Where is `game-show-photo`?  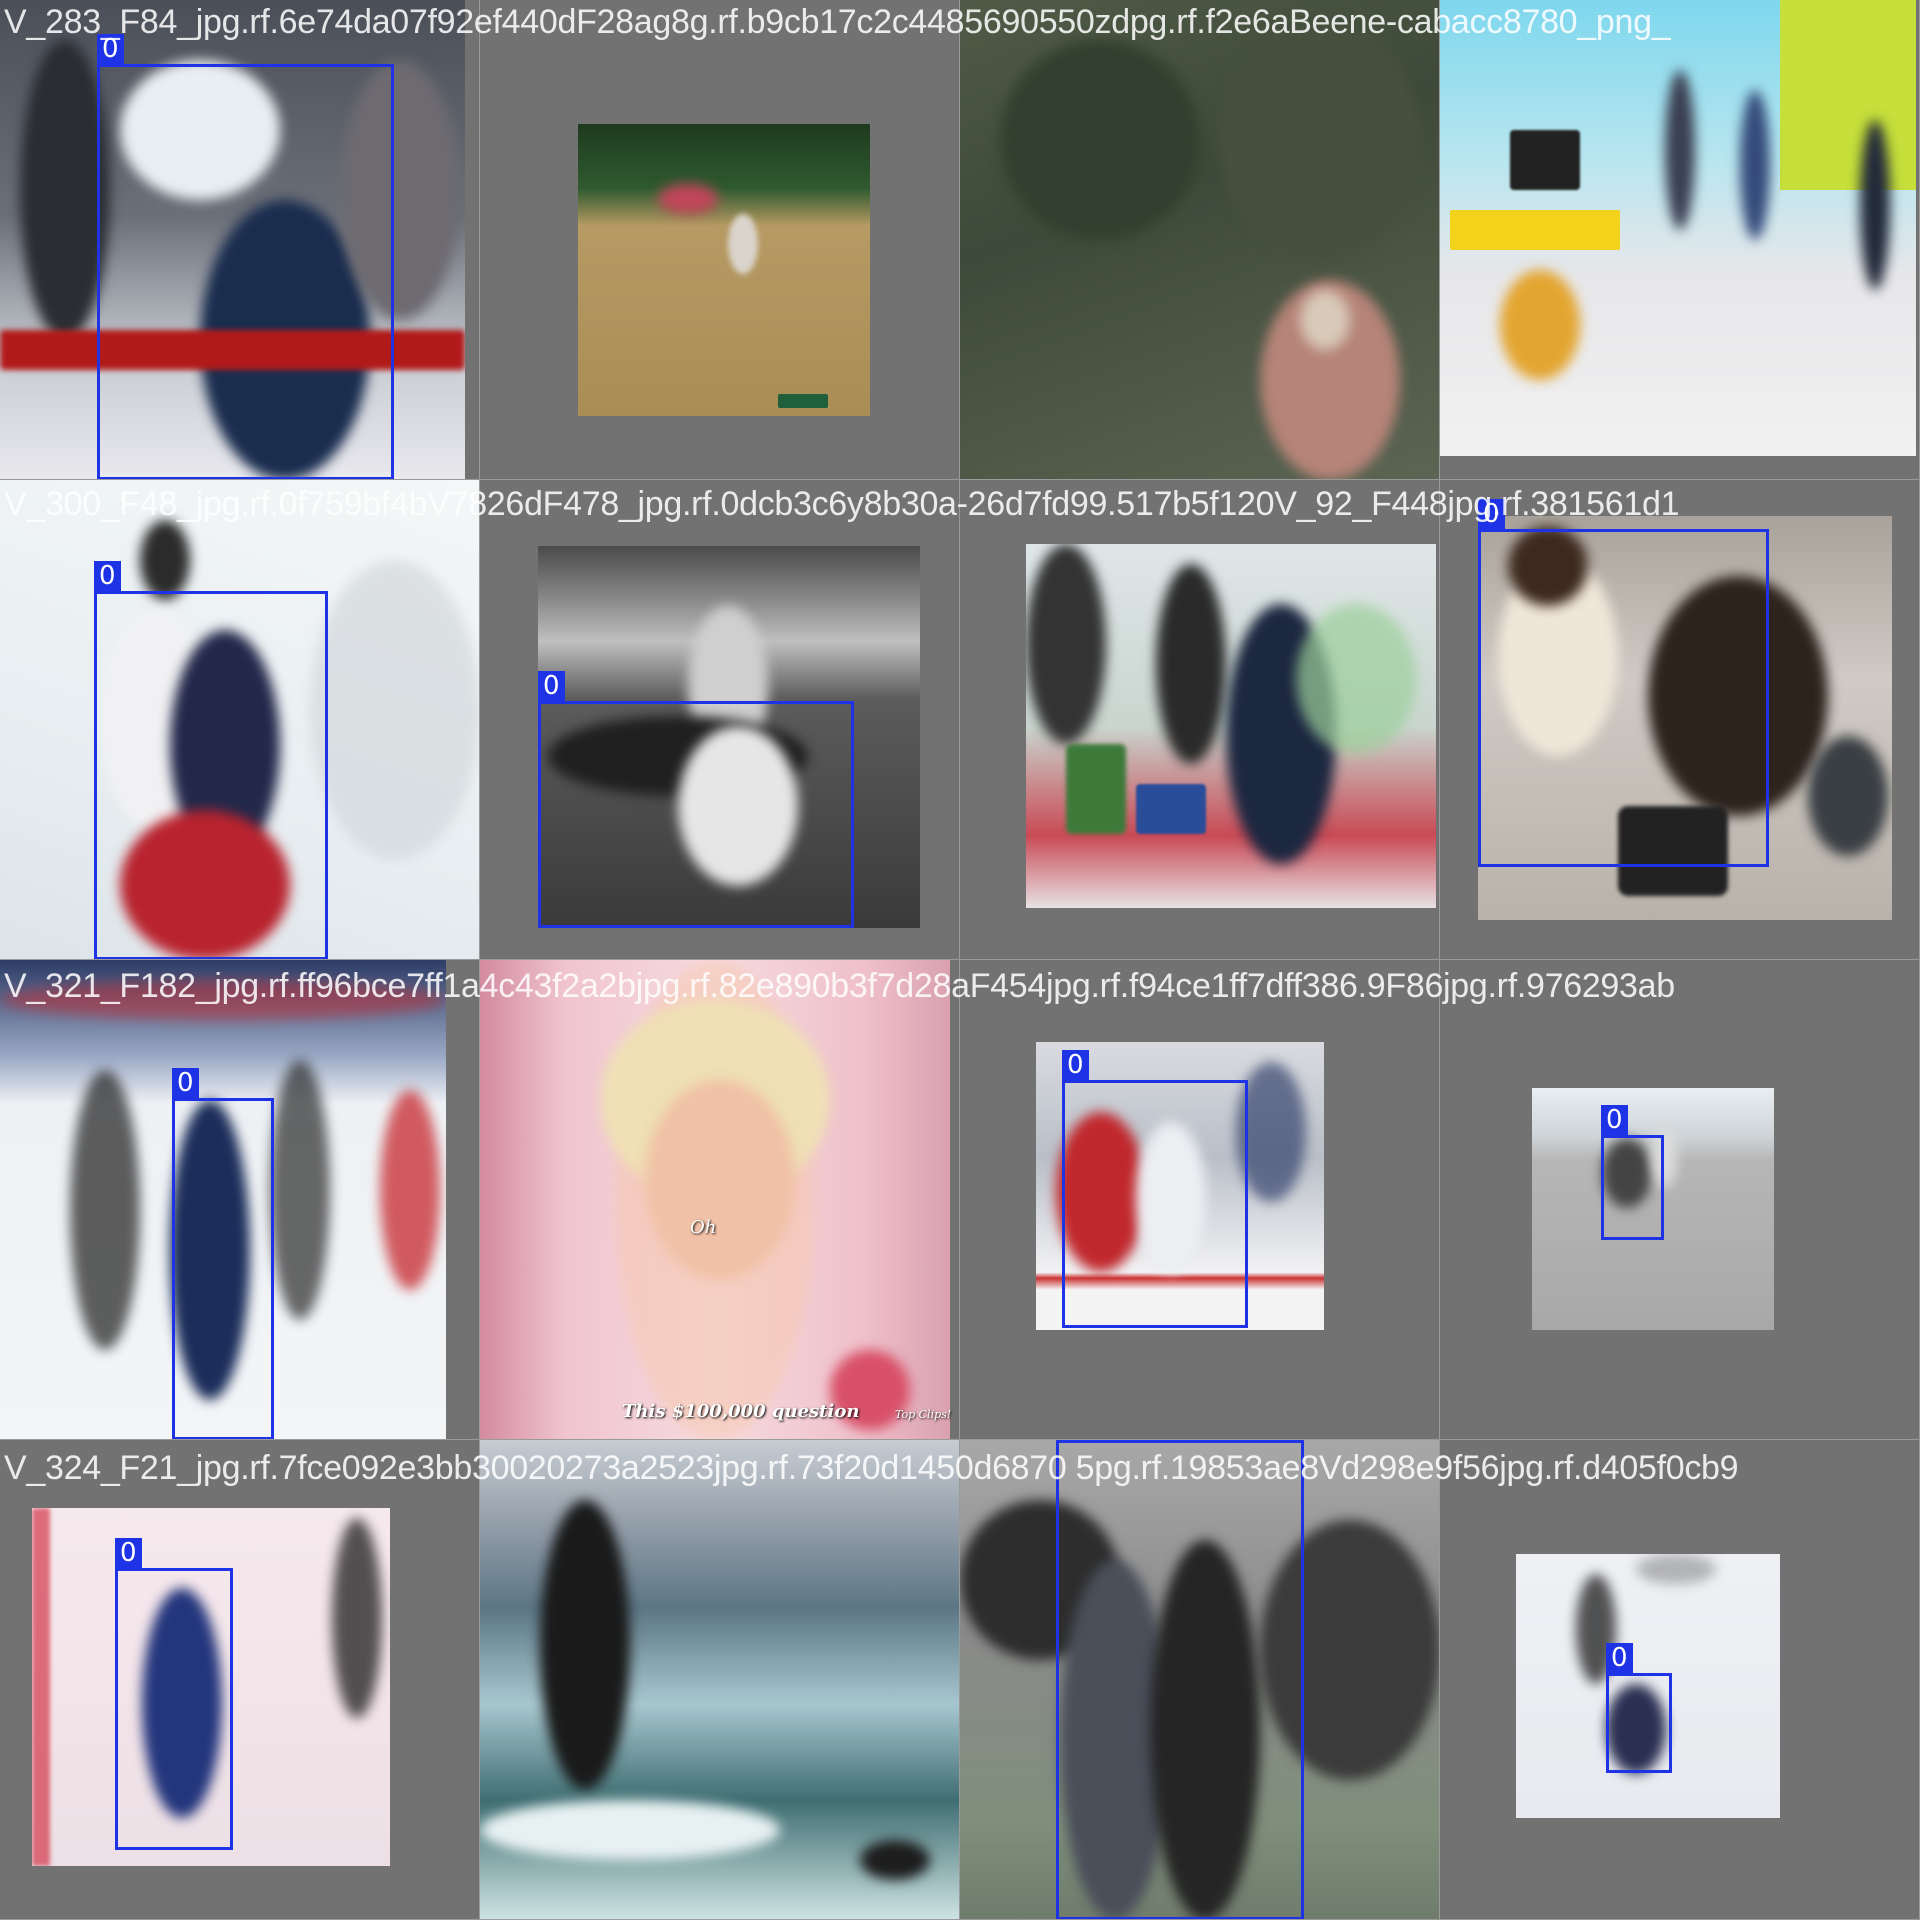
game-show-photo is located at coordinates (715, 1199).